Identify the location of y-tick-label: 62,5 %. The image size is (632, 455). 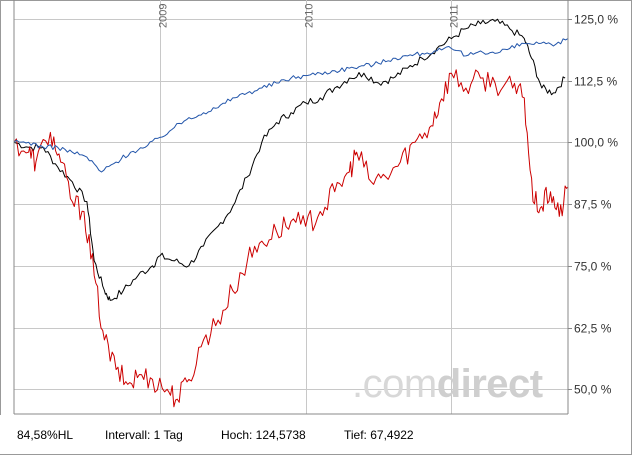
(593, 329).